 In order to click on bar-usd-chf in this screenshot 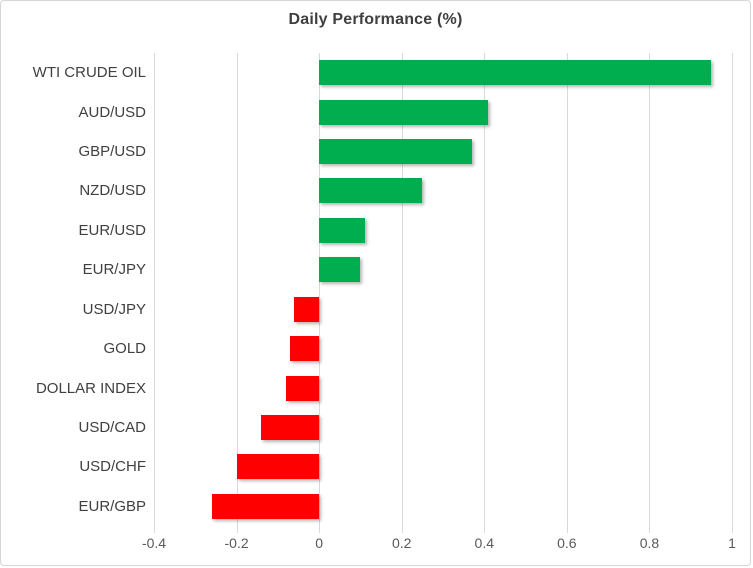, I will do `click(278, 467)`.